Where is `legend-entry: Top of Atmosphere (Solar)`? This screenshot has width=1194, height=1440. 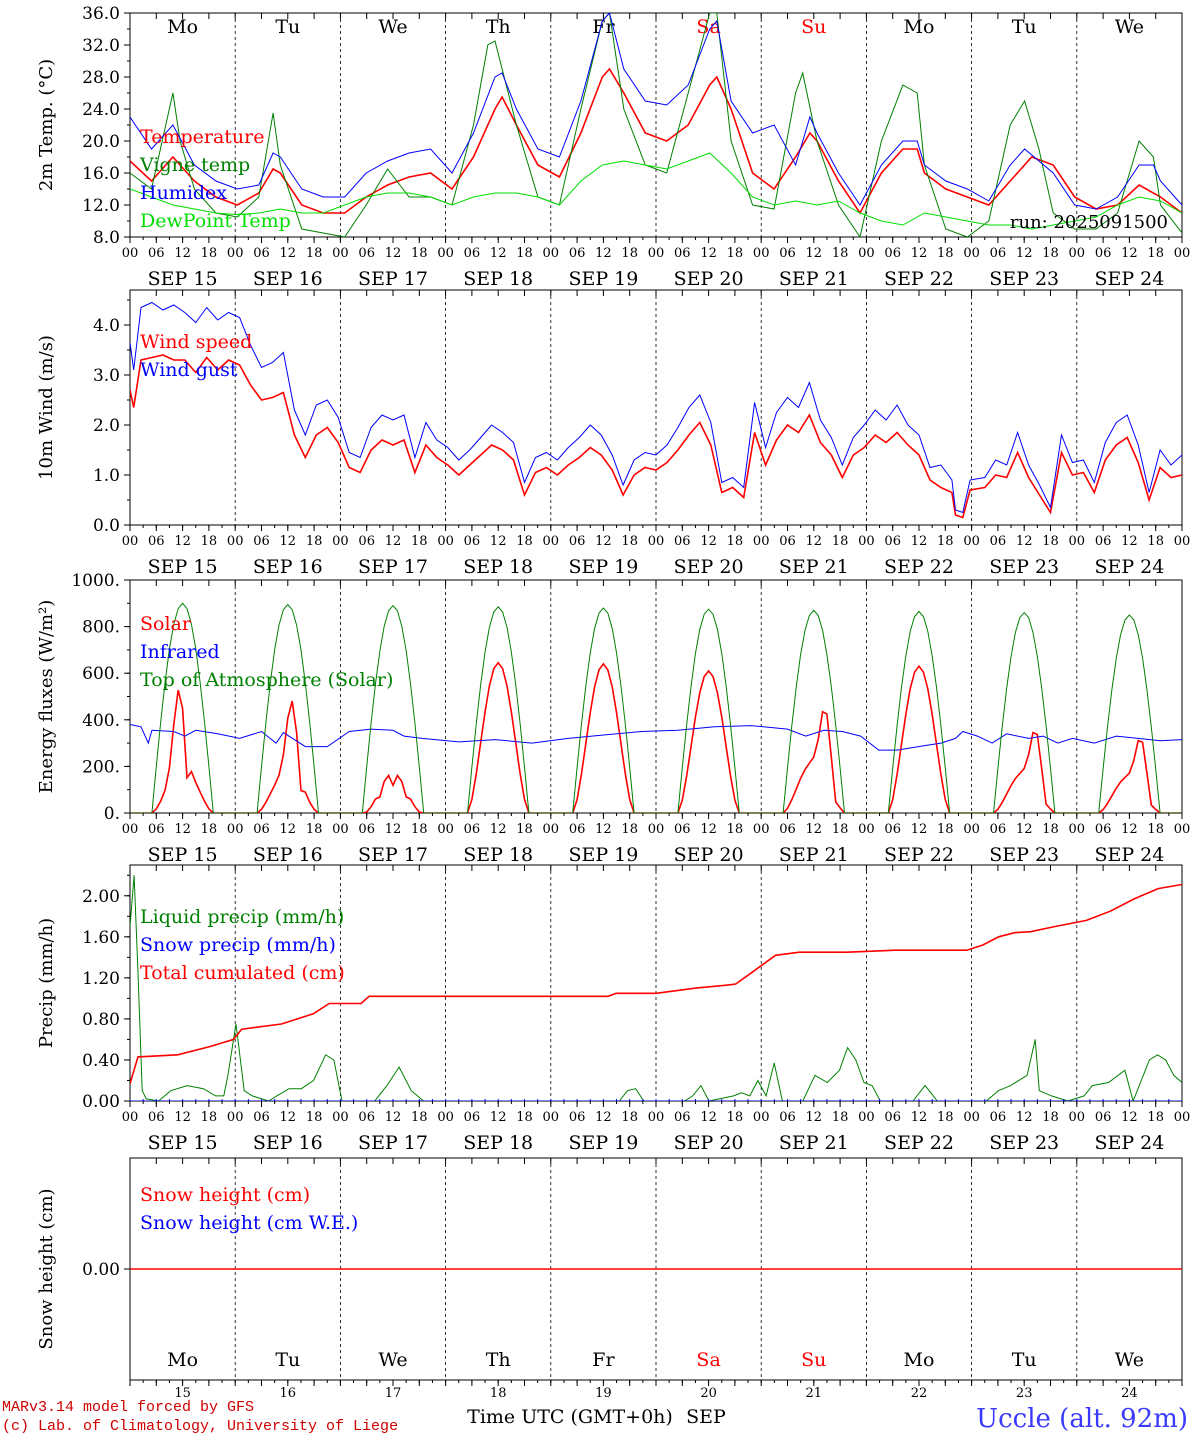
legend-entry: Top of Atmosphere (Solar) is located at coordinates (266, 680).